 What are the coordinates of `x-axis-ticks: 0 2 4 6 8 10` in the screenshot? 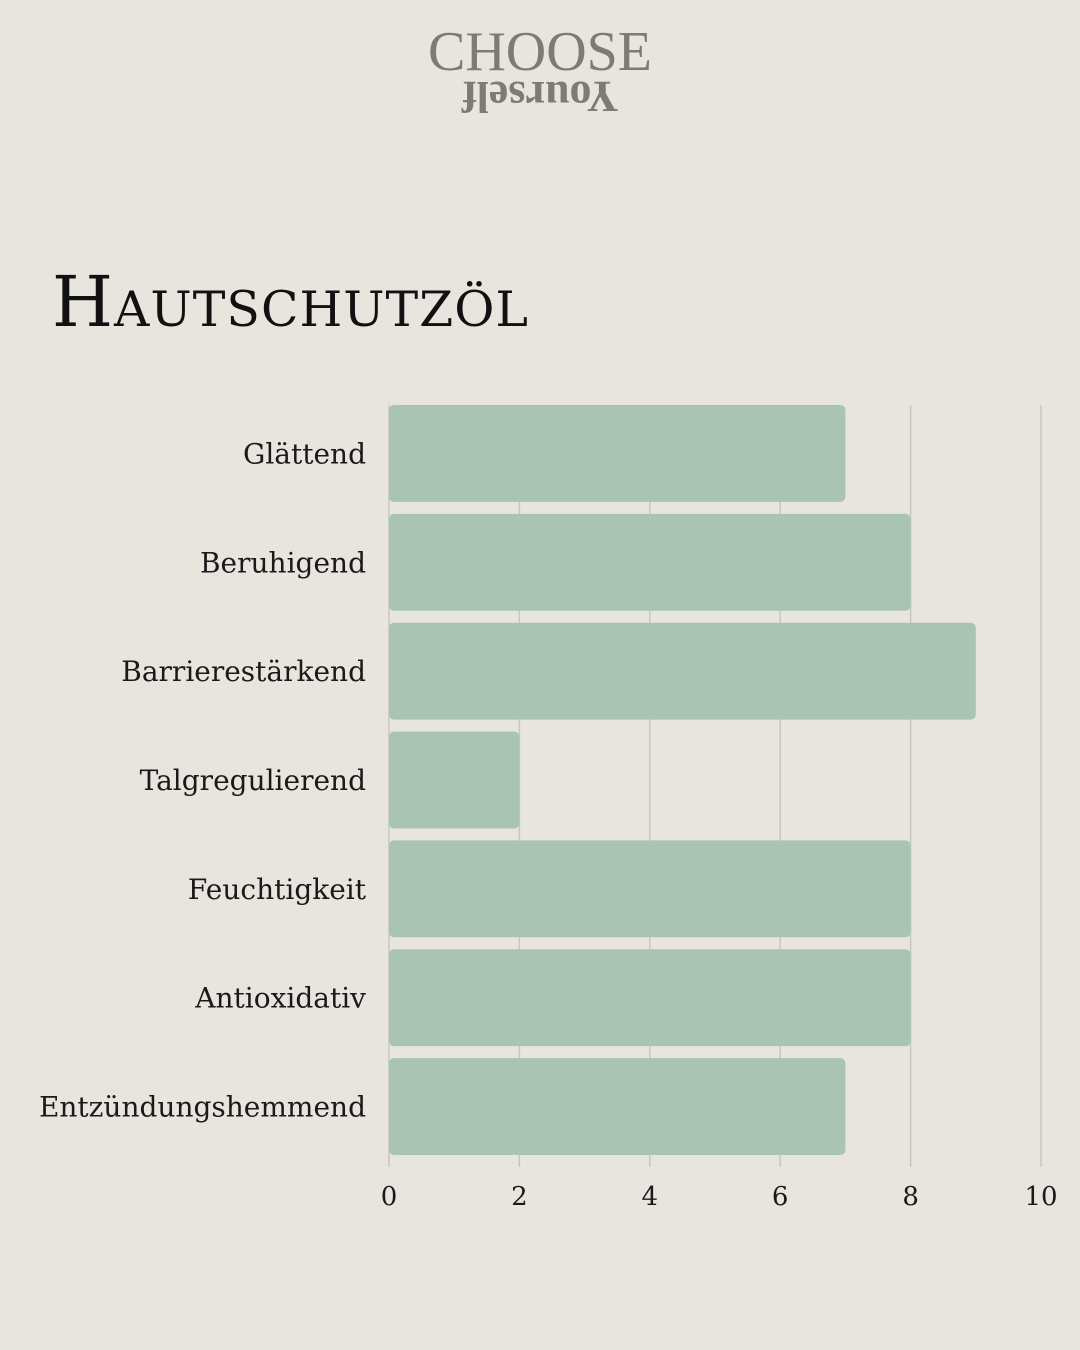 It's located at (719, 1197).